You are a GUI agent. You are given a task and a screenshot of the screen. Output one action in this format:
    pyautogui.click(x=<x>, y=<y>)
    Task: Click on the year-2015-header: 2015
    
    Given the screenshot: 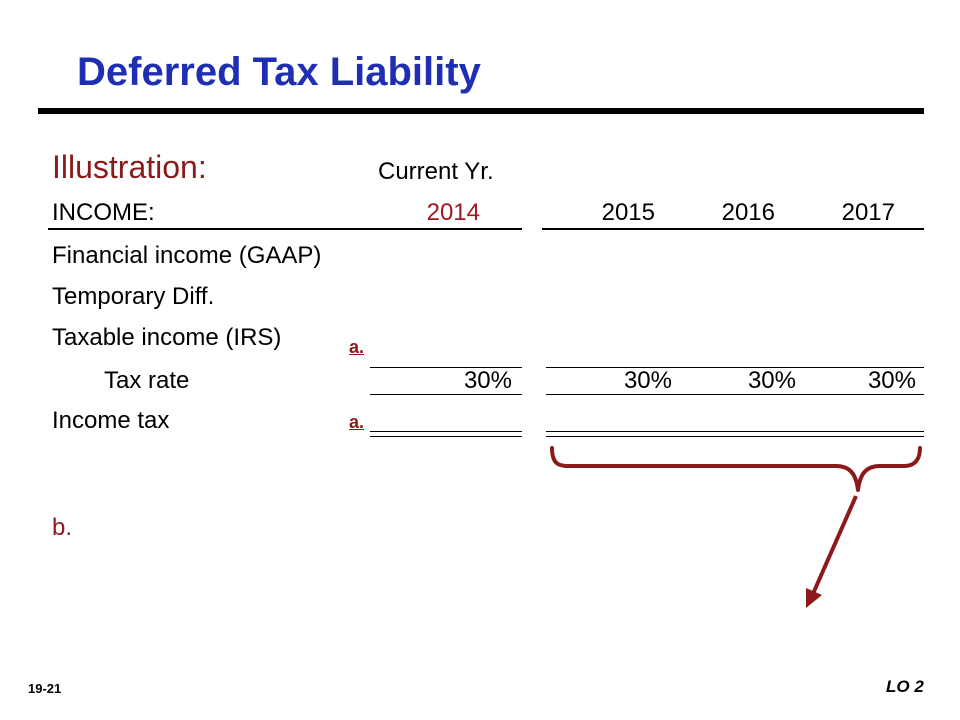 What is the action you would take?
    pyautogui.click(x=628, y=212)
    